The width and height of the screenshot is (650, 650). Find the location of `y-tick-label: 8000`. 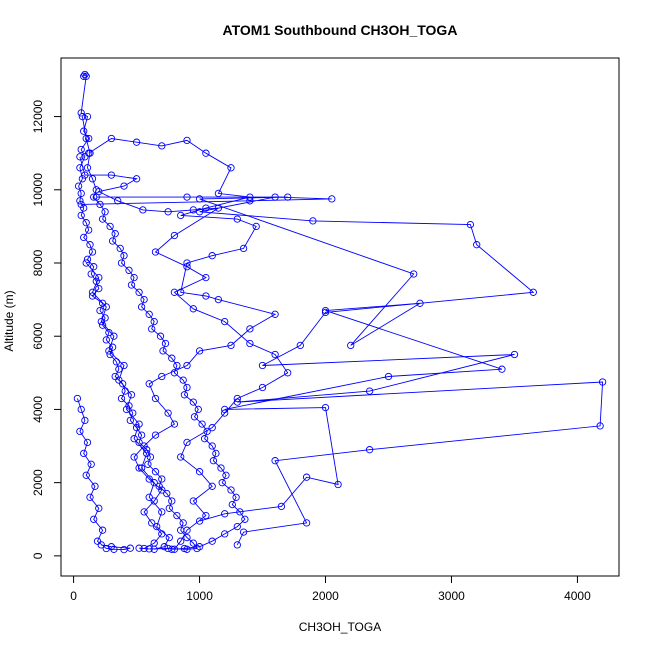

y-tick-label: 8000 is located at coordinates (38, 262).